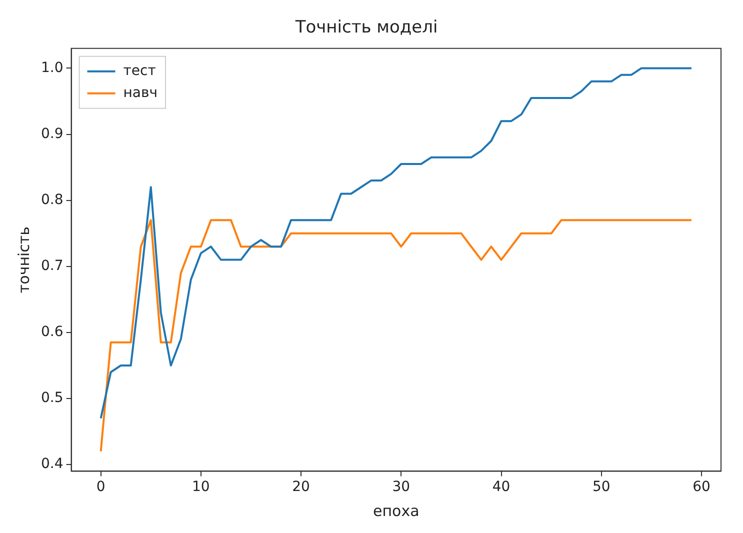 The width and height of the screenshot is (743, 533). I want to click on y-tick-label: 0.8, so click(52, 200).